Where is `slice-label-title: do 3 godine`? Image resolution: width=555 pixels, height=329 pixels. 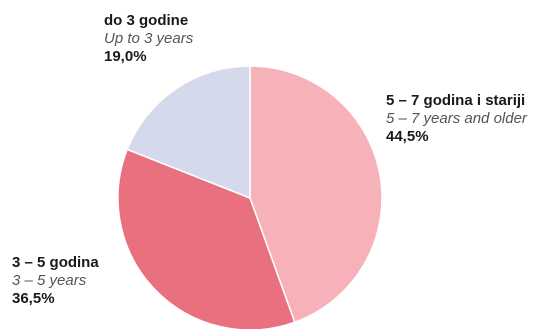
slice-label-title: do 3 godine is located at coordinates (146, 20).